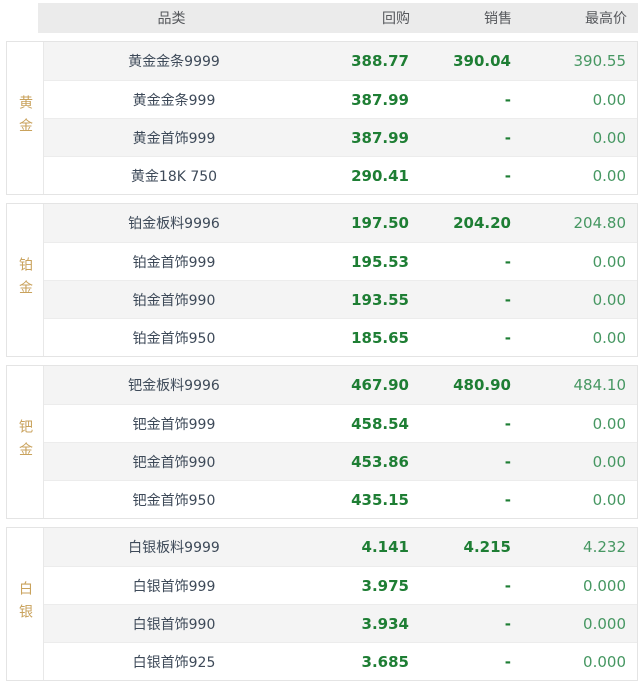 The width and height of the screenshot is (638, 691). I want to click on group-column: 铂金, so click(25, 280).